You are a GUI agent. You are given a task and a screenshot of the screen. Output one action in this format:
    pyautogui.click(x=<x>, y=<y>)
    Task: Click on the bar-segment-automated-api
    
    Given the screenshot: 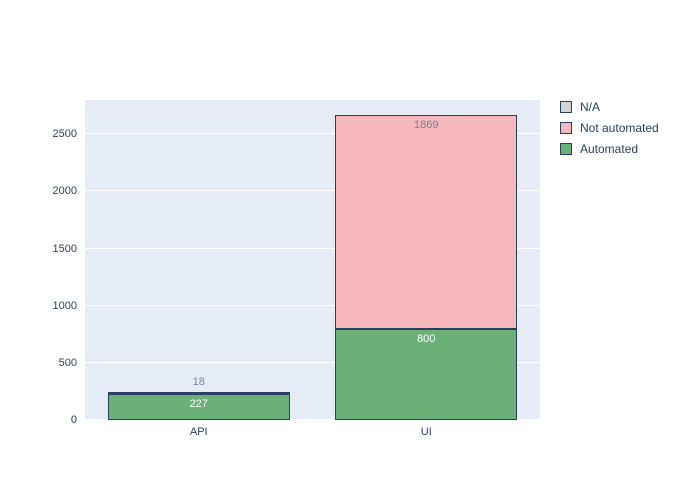 What is the action you would take?
    pyautogui.click(x=198, y=407)
    